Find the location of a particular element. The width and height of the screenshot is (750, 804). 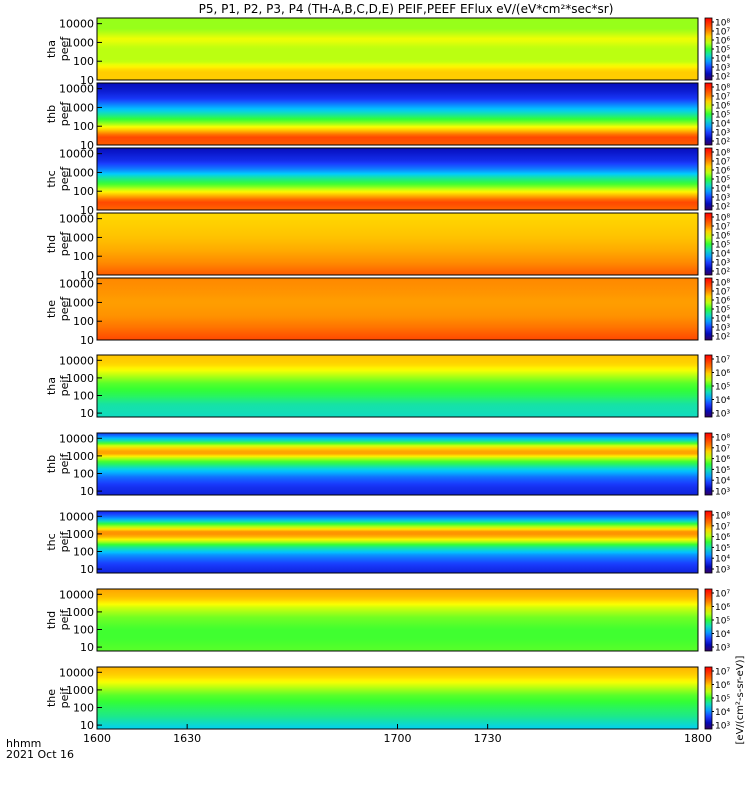

x-tick-label: 1600 is located at coordinates (97, 738).